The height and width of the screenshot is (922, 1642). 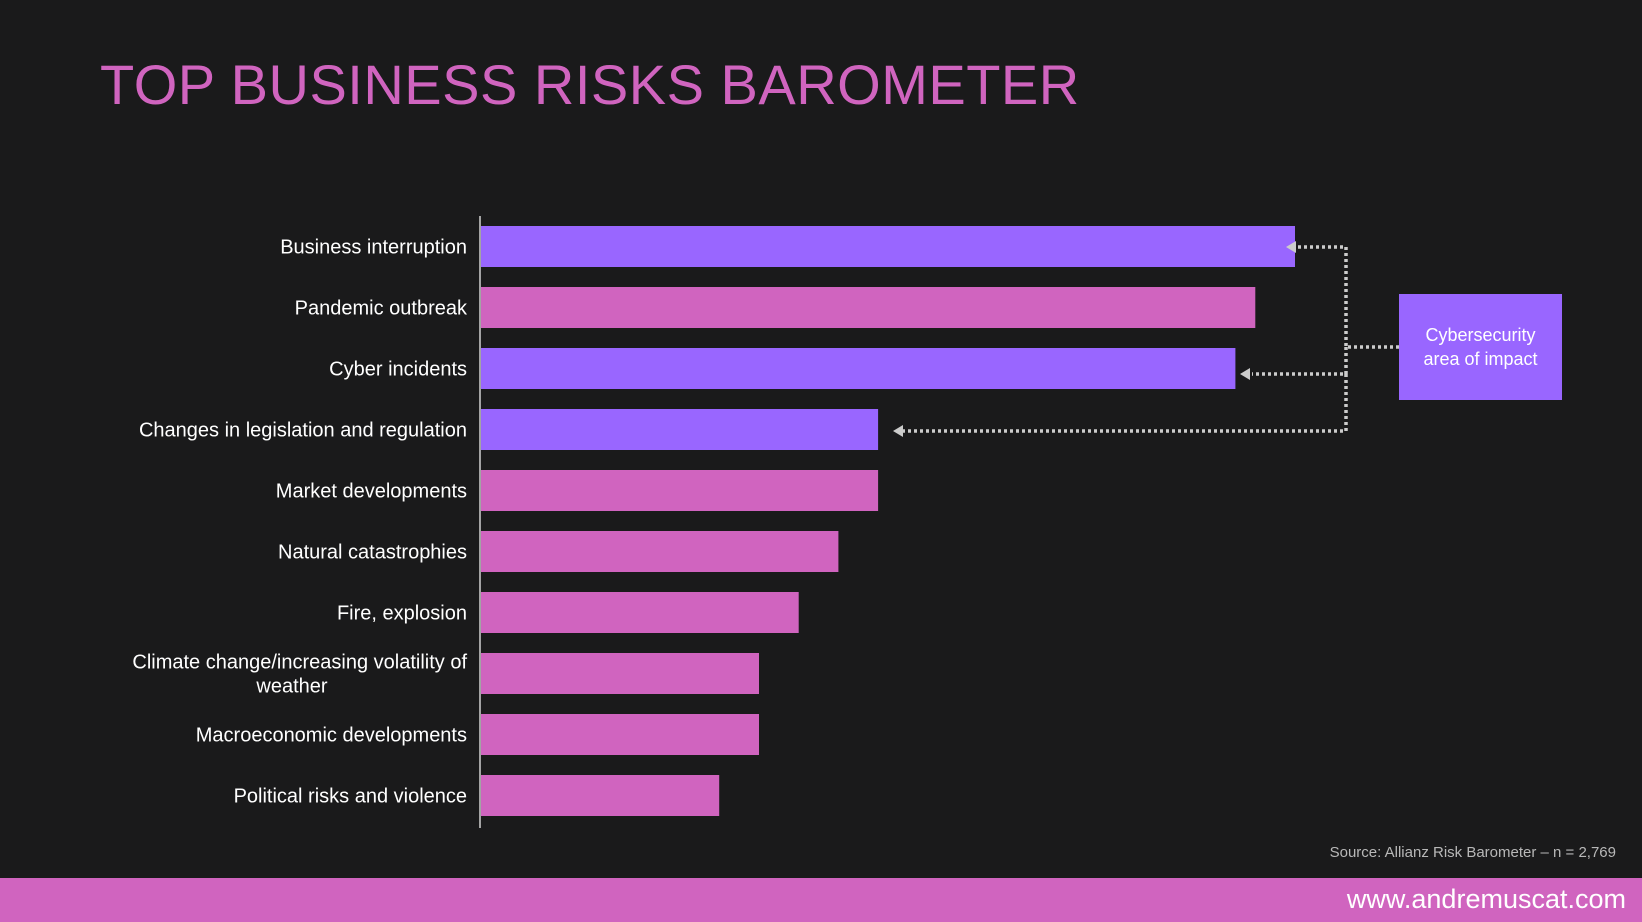 What do you see at coordinates (620, 673) in the screenshot?
I see `bar-climate-change-increasing-volatility-of-weather` at bounding box center [620, 673].